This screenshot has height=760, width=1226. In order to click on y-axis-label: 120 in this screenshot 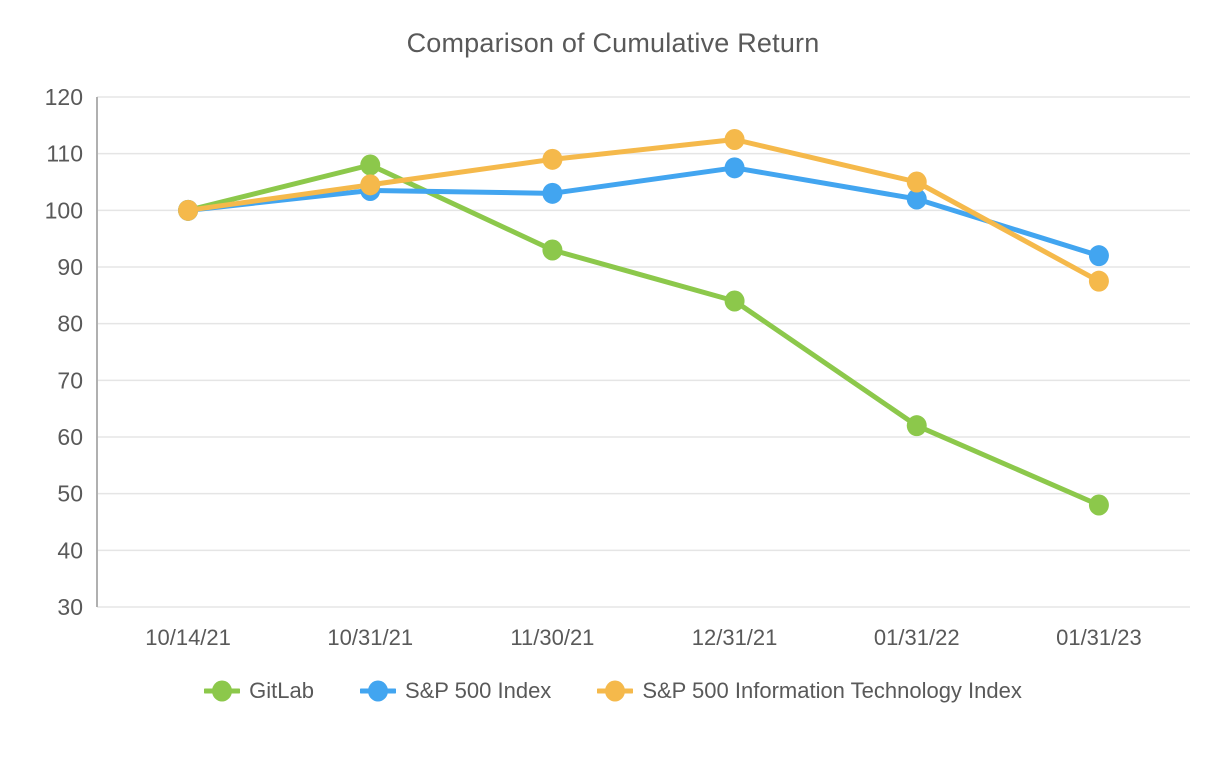, I will do `click(64, 97)`.